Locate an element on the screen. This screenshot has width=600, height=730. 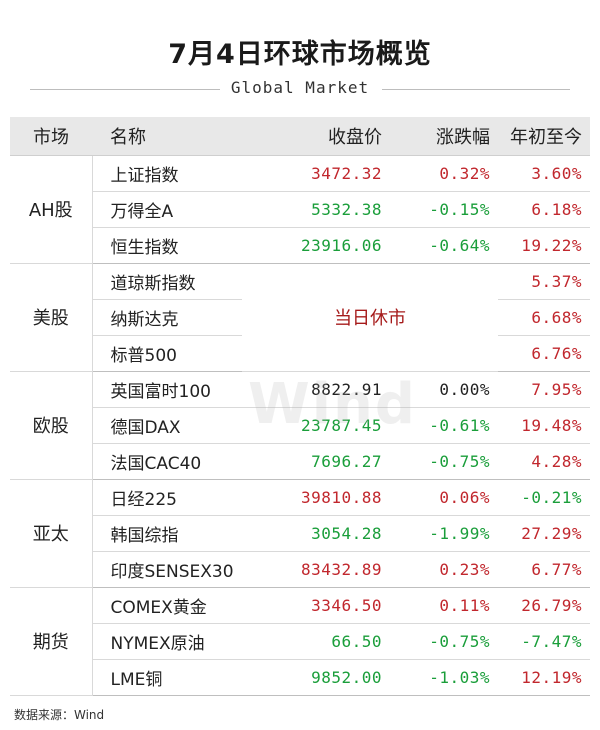
market-closed-notice: 当日休市 is located at coordinates (370, 317).